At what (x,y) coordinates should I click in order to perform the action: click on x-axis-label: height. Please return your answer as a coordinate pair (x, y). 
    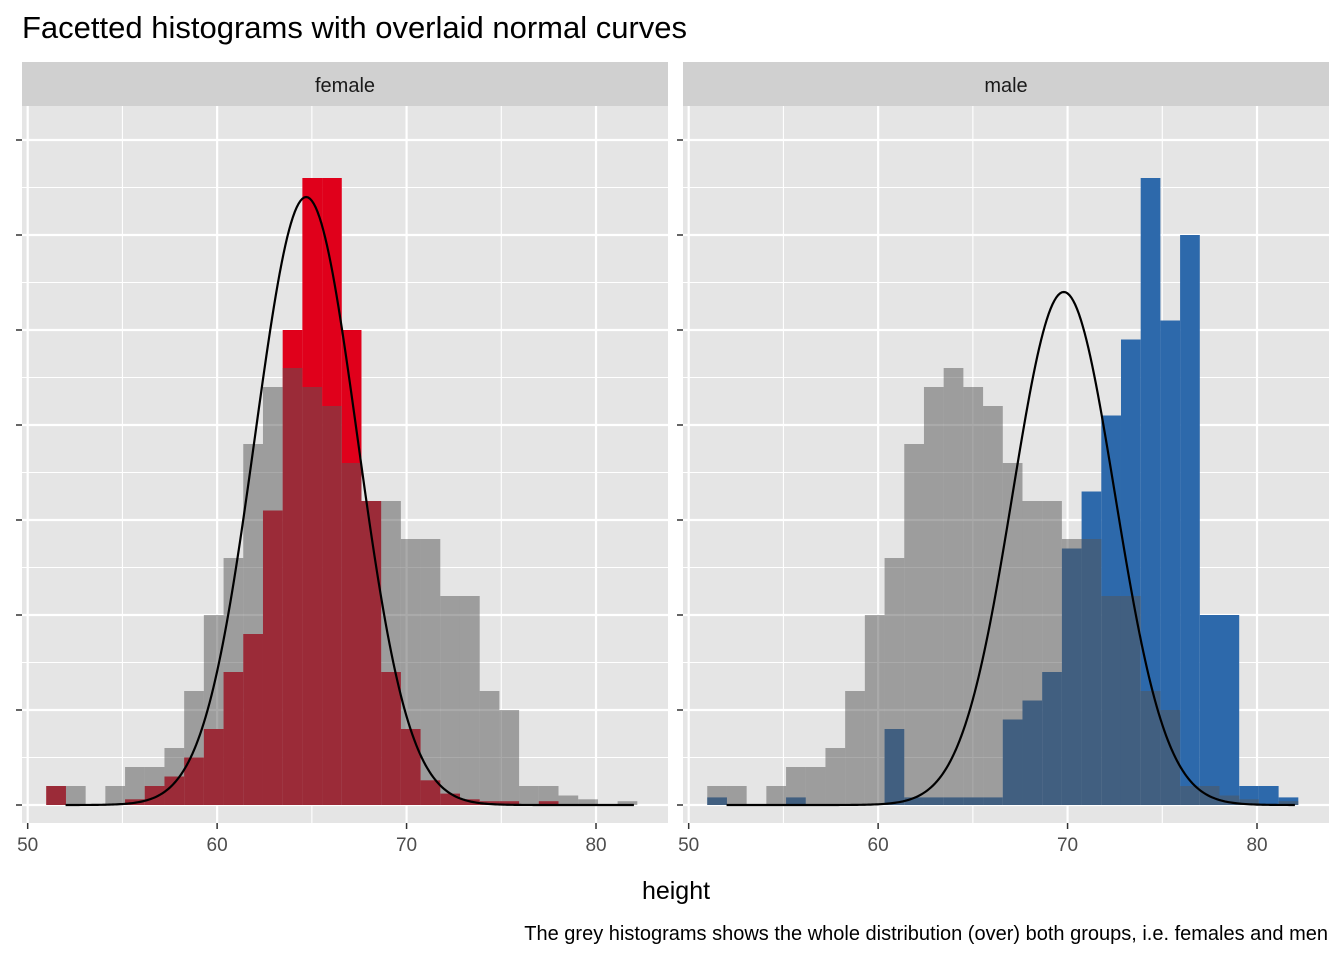
    Looking at the image, I should click on (676, 891).